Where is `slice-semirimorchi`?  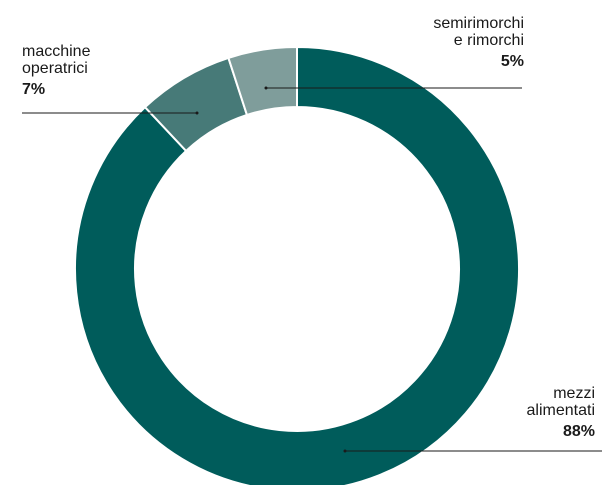 slice-semirimorchi is located at coordinates (262, 81).